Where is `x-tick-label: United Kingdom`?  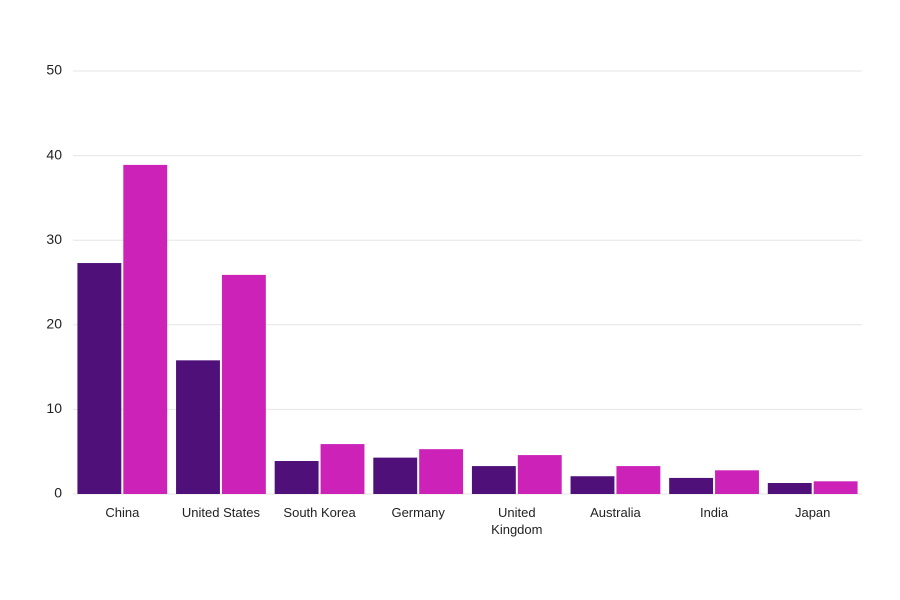
x-tick-label: United Kingdom is located at coordinates (517, 521).